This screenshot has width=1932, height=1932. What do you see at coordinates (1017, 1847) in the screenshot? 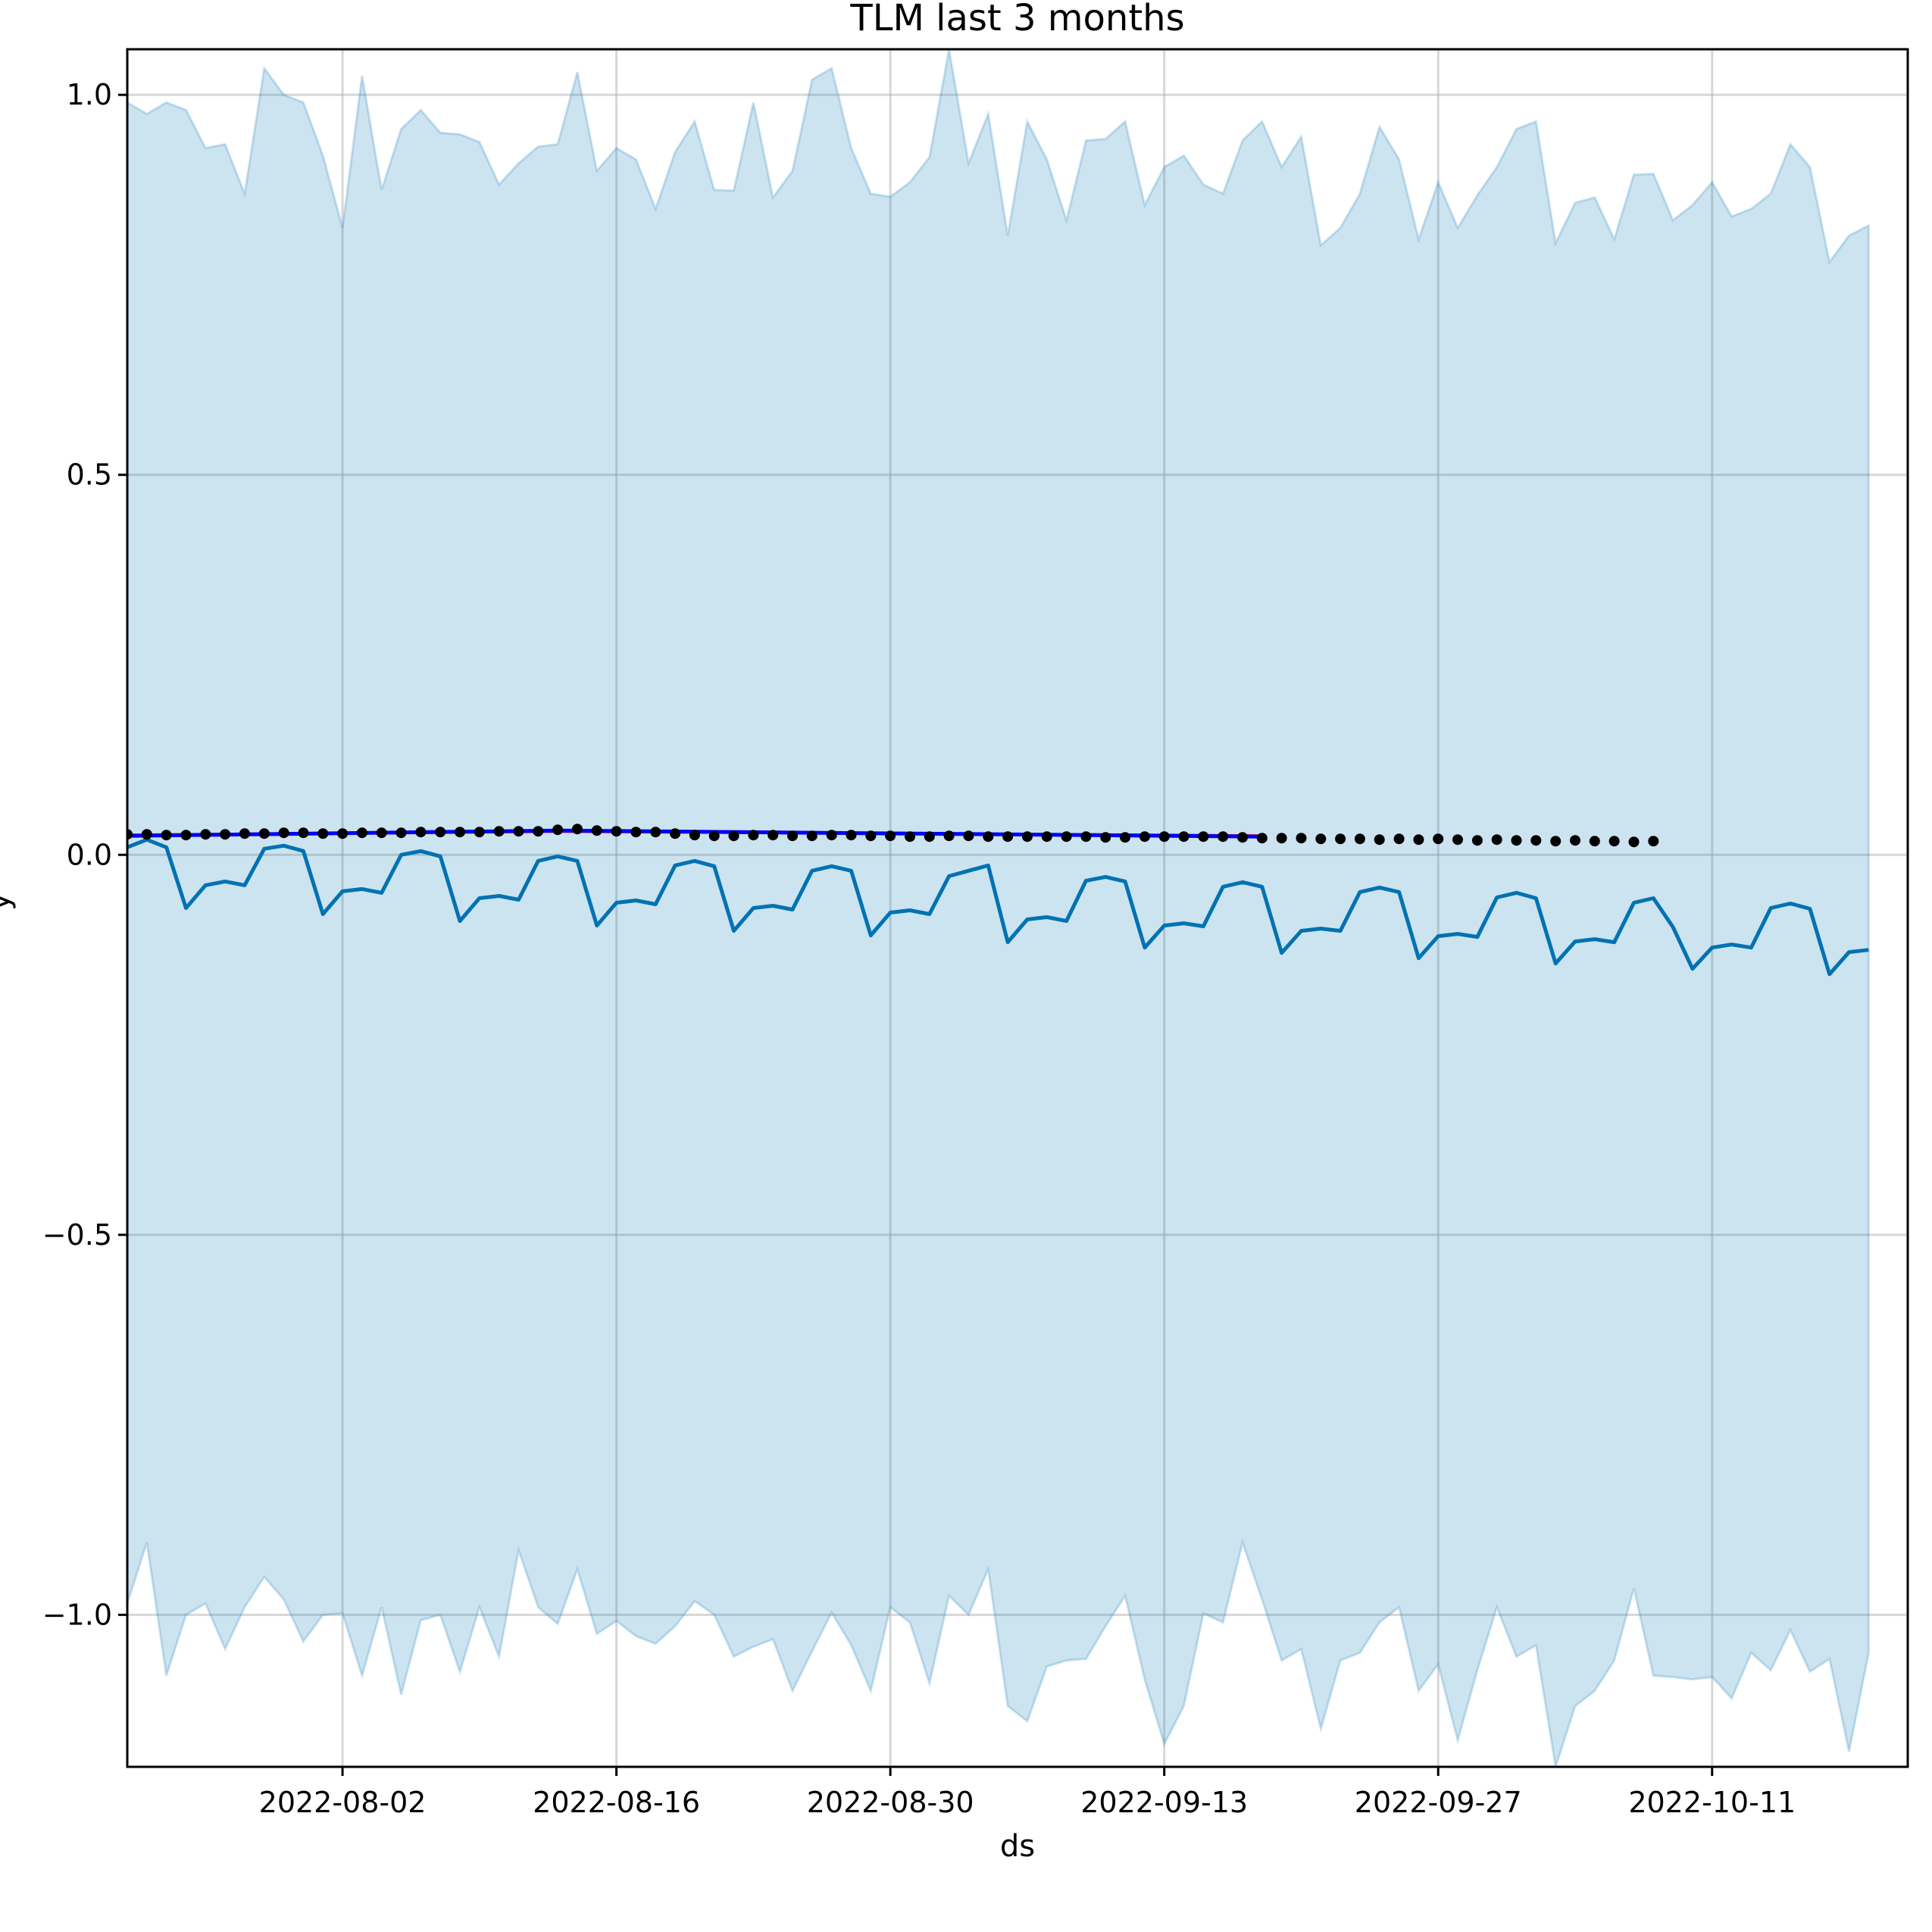
I see `x-axis-label: ds` at bounding box center [1017, 1847].